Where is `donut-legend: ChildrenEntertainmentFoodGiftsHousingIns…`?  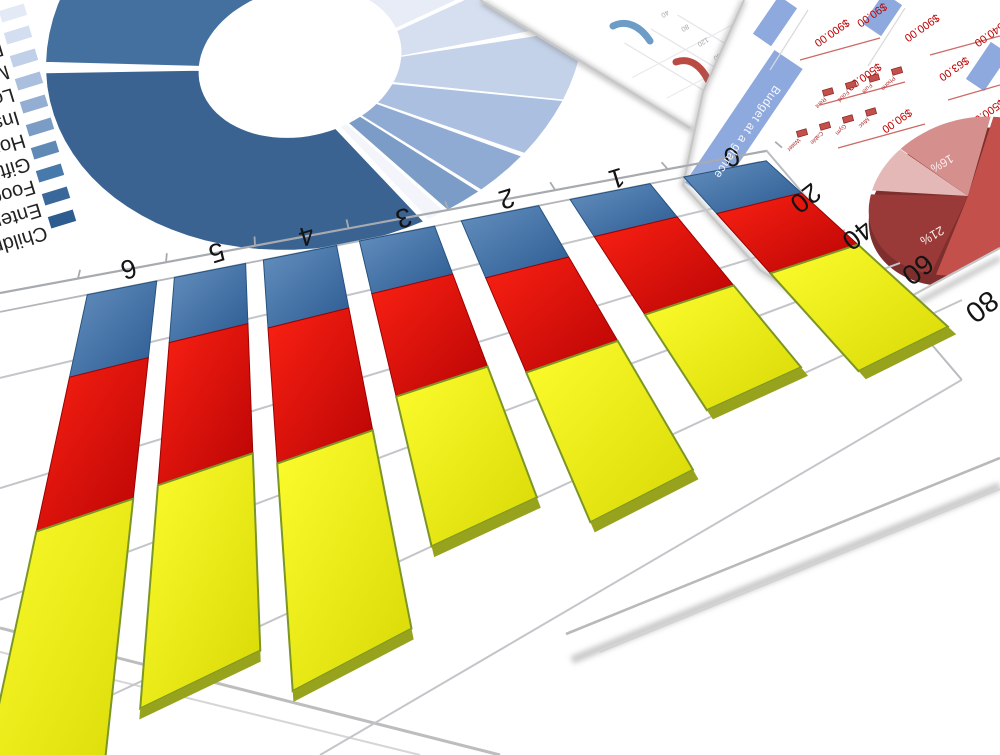
donut-legend: ChildrenEntertainmentFoodGiftsHousingIns… is located at coordinates (38, 133).